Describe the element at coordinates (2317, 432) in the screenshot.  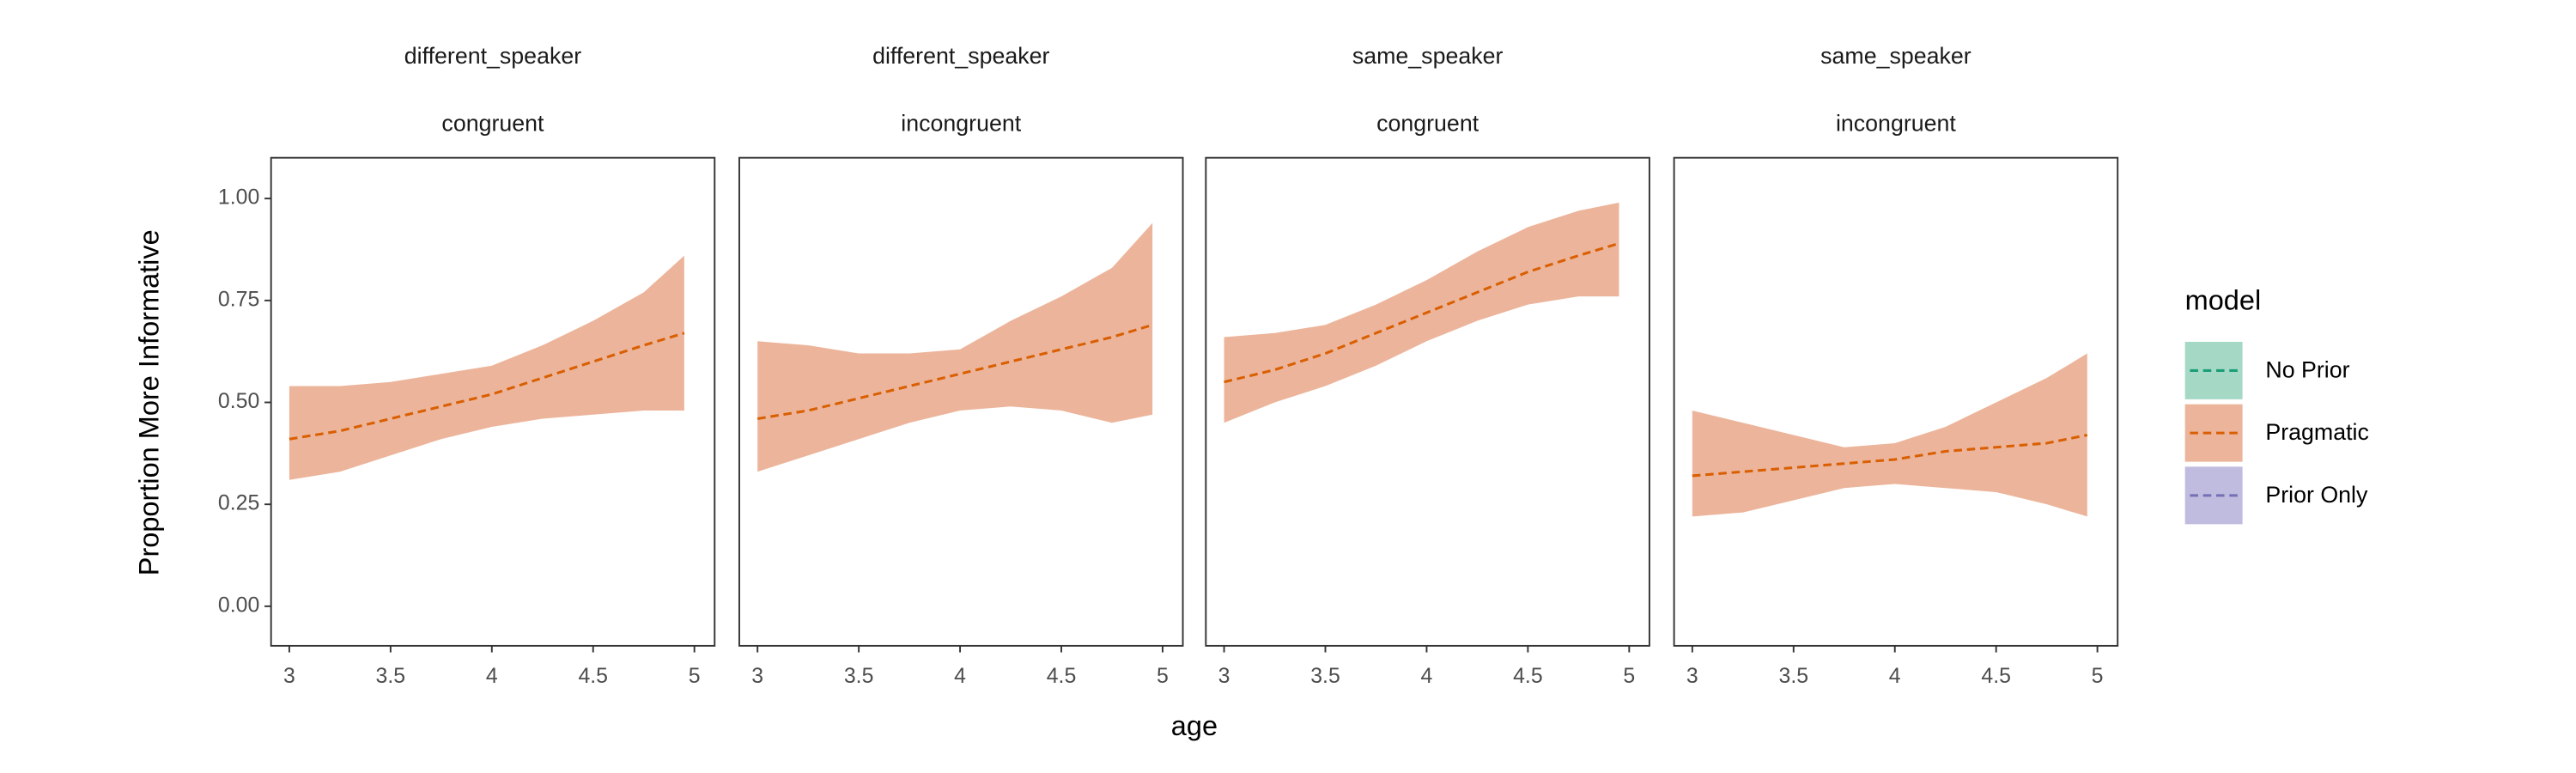
I see `legend-label: Pragmatic` at that location.